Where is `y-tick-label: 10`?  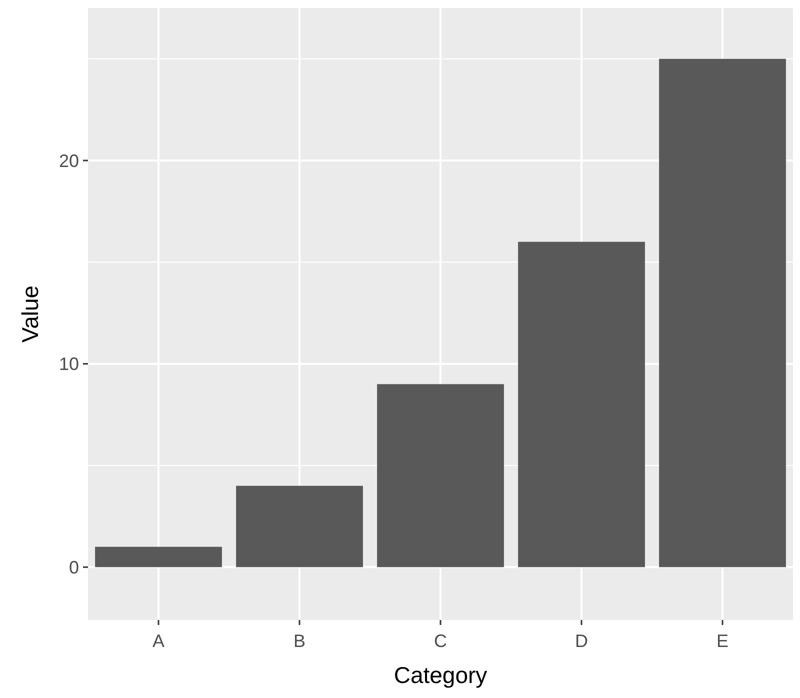
y-tick-label: 10 is located at coordinates (68, 364).